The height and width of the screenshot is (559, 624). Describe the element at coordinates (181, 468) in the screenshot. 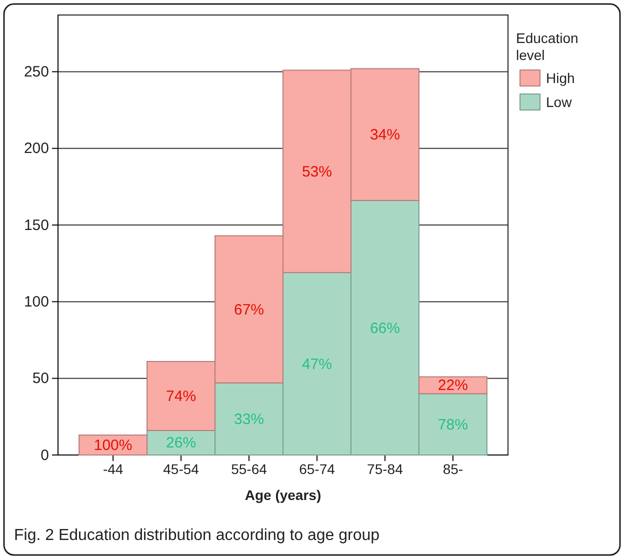

I see `x-tick-label: 45-54` at that location.